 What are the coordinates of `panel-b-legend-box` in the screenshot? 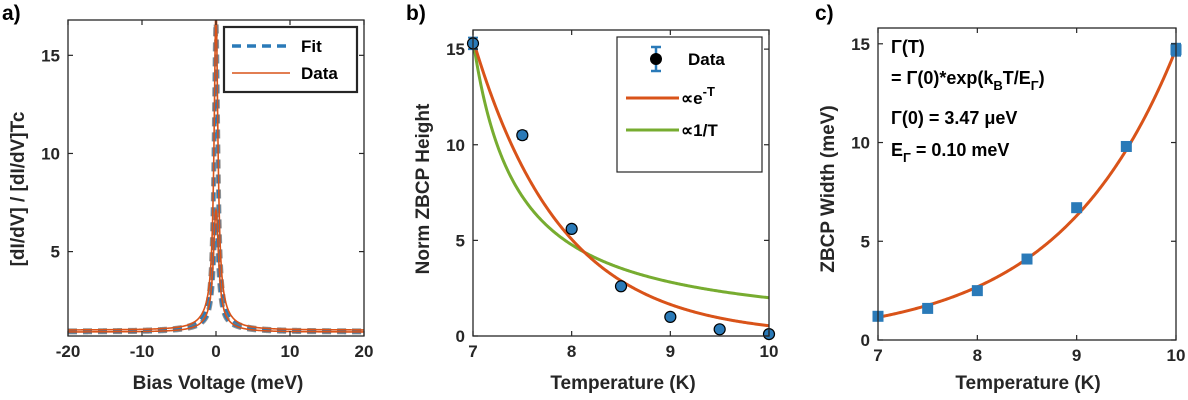 It's located at (689, 104).